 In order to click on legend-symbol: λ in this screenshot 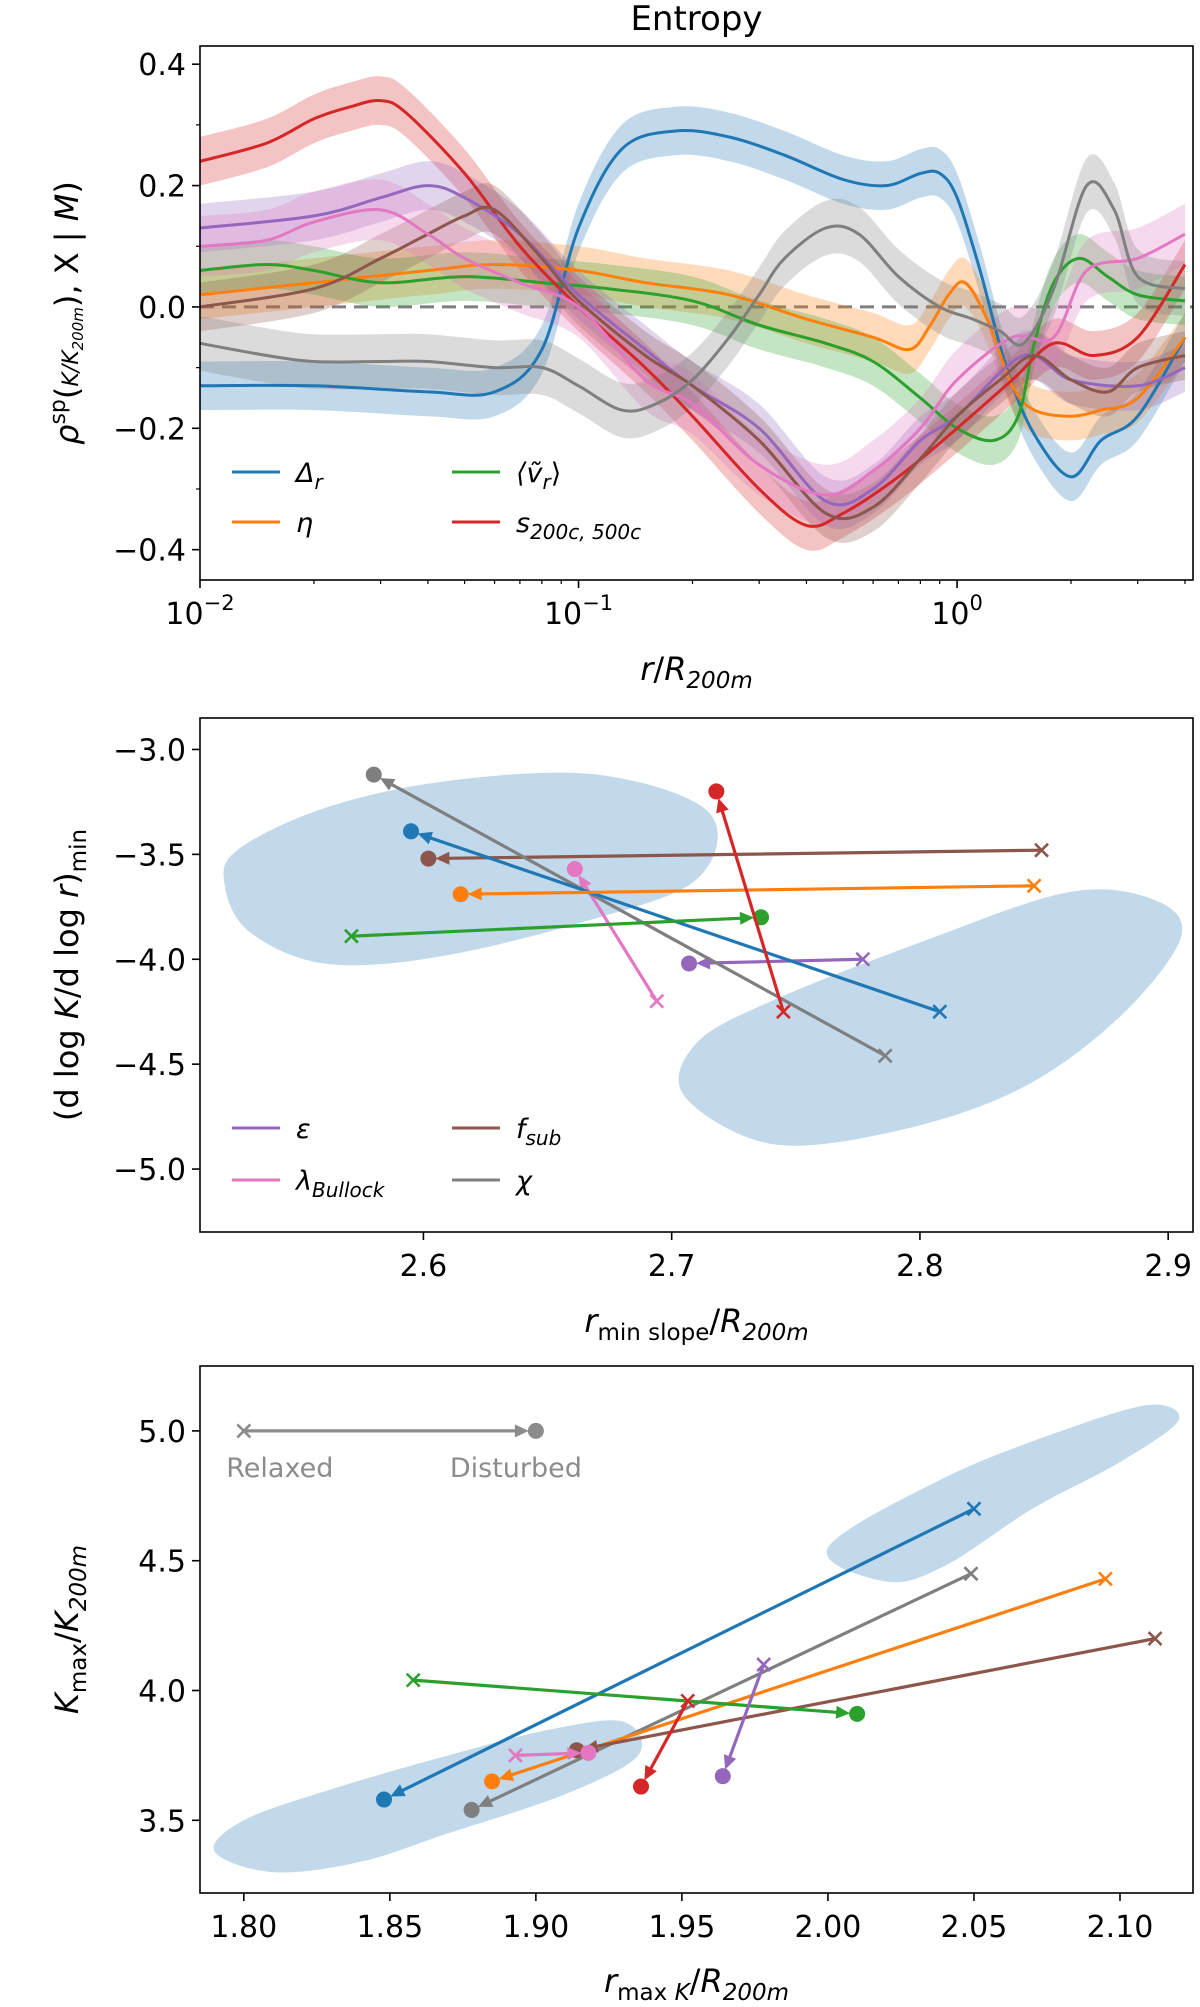, I will do `click(303, 1181)`.